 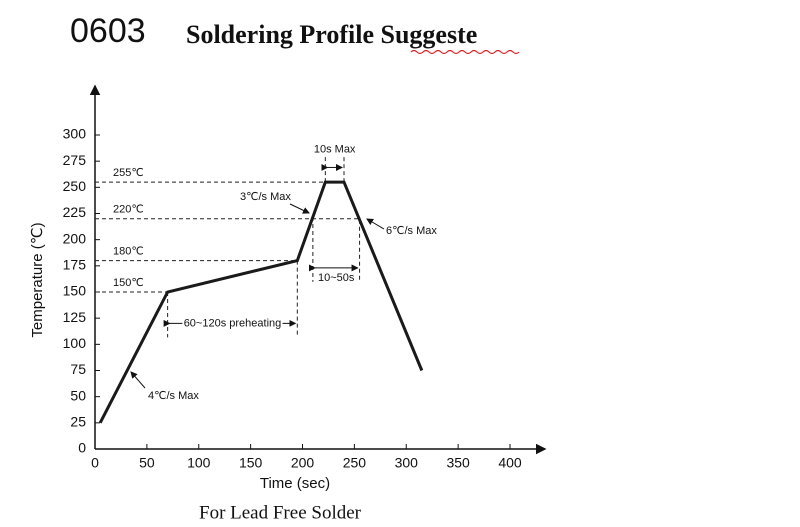 What do you see at coordinates (128, 283) in the screenshot?
I see `reference-label: 150℃` at bounding box center [128, 283].